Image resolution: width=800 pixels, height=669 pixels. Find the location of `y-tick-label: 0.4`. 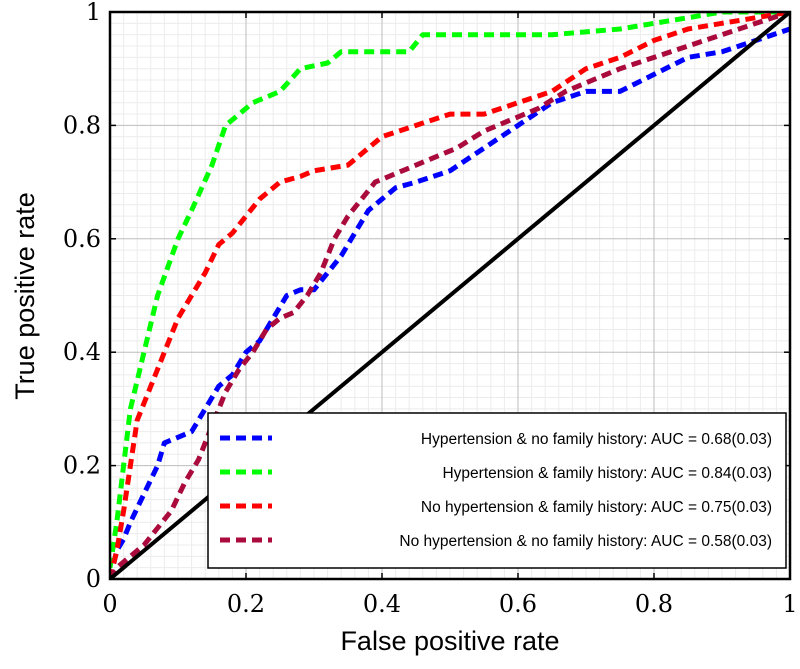

y-tick-label: 0.4 is located at coordinates (82, 352).